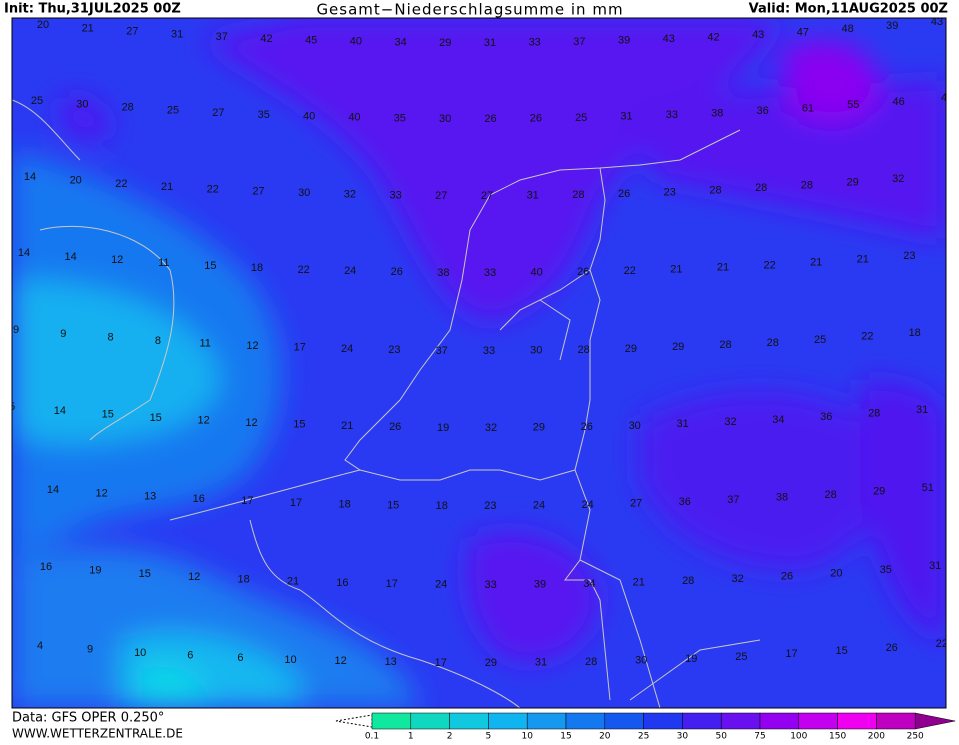  I want to click on valid-time: Valid: Mon,11AUG2025 00Z, so click(848, 9).